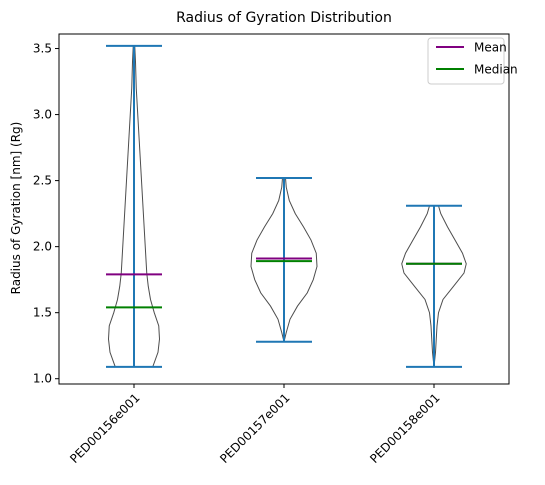 This screenshot has width=545, height=485. What do you see at coordinates (490, 48) in the screenshot?
I see `legend-mean-label: Mean` at bounding box center [490, 48].